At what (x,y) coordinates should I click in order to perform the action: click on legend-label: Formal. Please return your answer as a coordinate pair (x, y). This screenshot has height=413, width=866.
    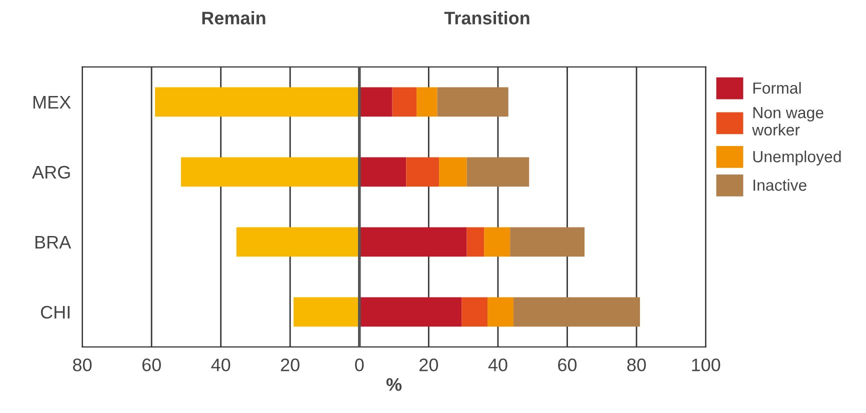
    Looking at the image, I should click on (777, 88).